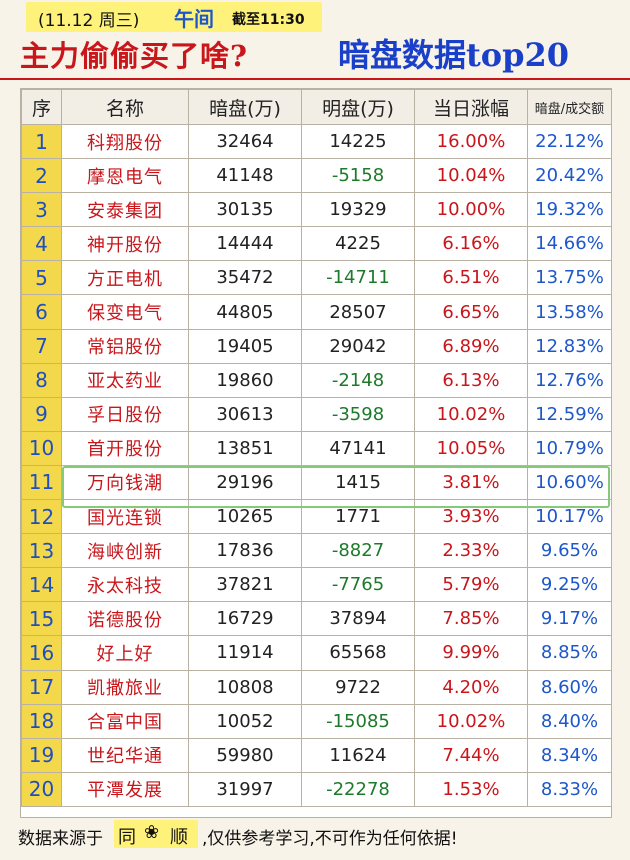 The image size is (630, 860). Describe the element at coordinates (41, 380) in the screenshot. I see `rank-cell: 8` at that location.